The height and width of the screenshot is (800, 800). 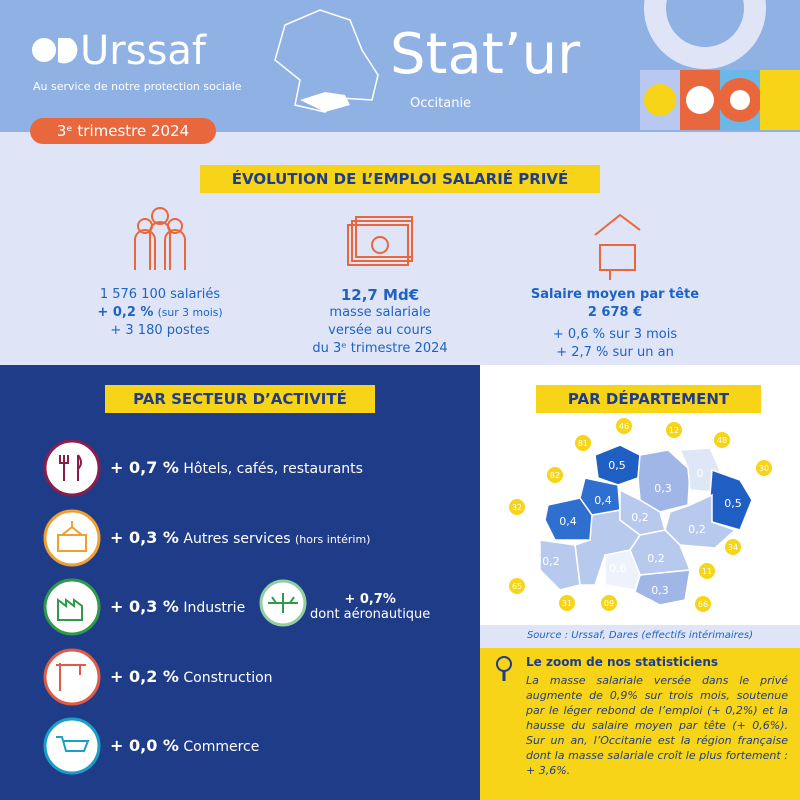 I want to click on department-code: 65, so click(x=517, y=586).